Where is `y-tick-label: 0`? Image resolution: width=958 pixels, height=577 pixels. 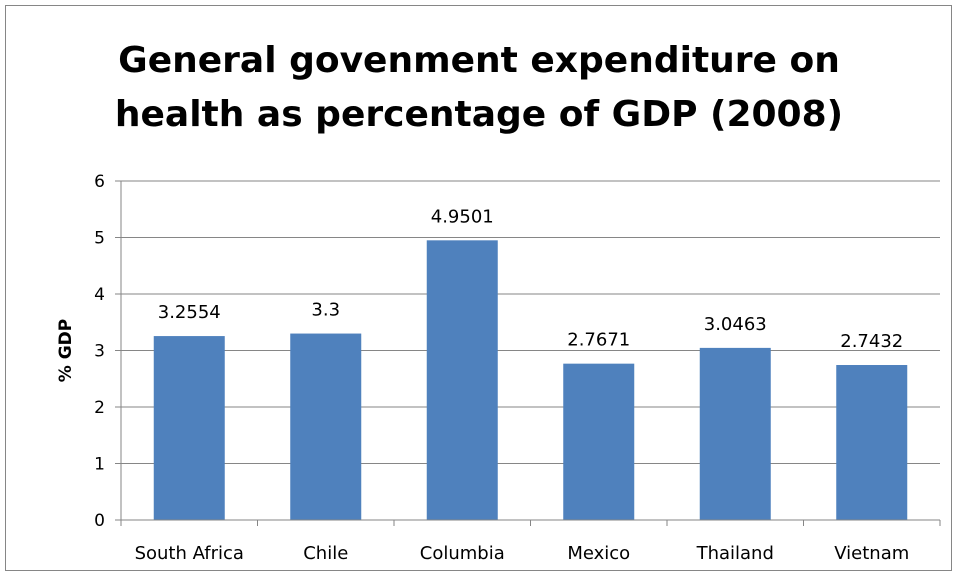 y-tick-label: 0 is located at coordinates (99, 521).